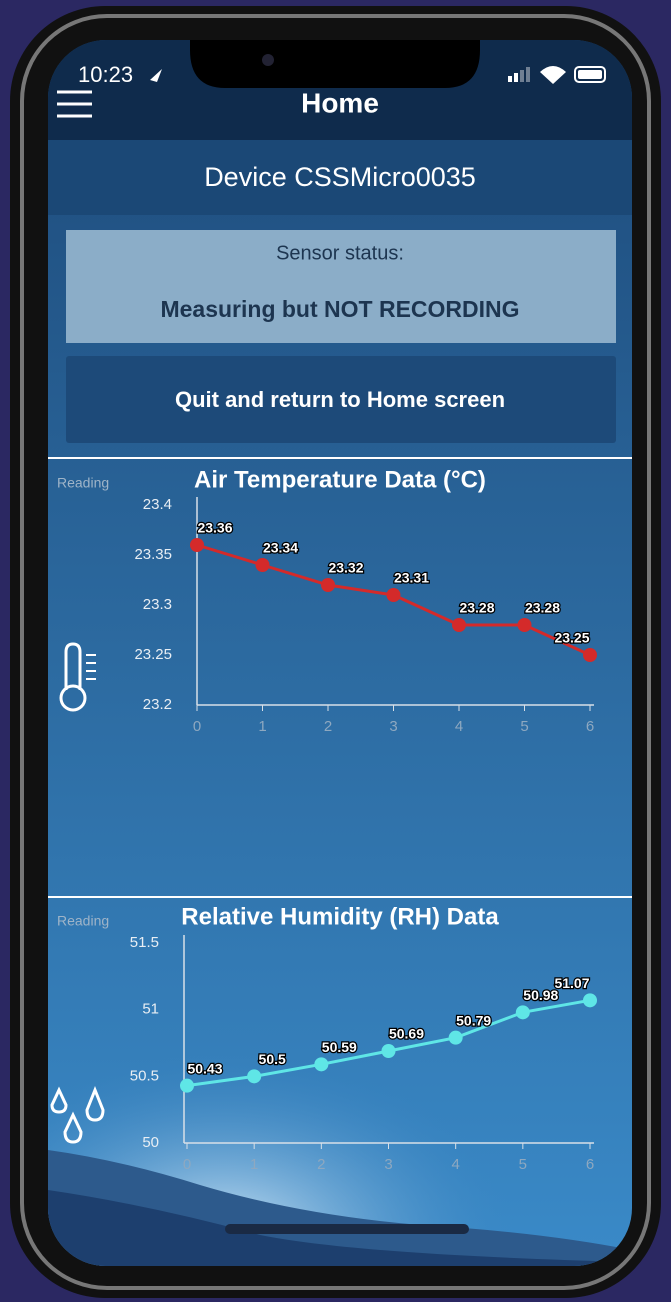 The image size is (671, 1302). Describe the element at coordinates (157, 504) in the screenshot. I see `y-tick-label: 23.4` at that location.